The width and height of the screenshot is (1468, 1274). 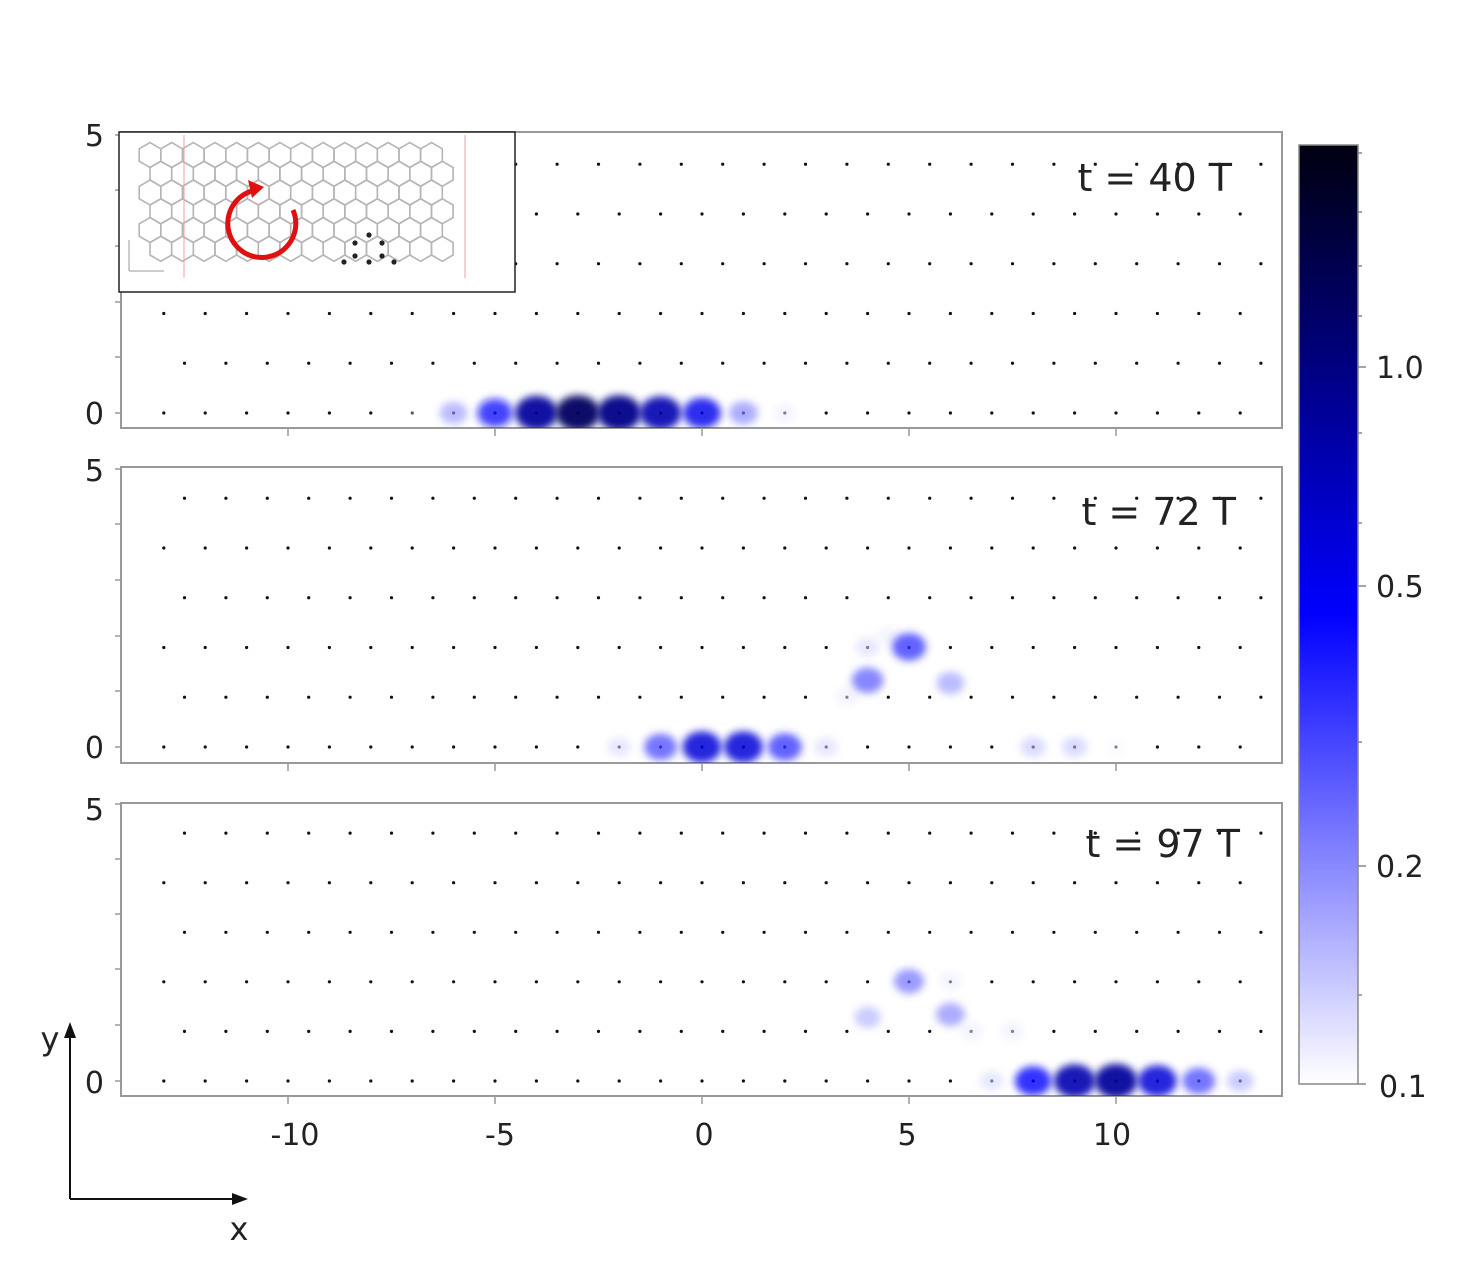 I want to click on panel-3-ytick-5: 5, so click(x=94, y=810).